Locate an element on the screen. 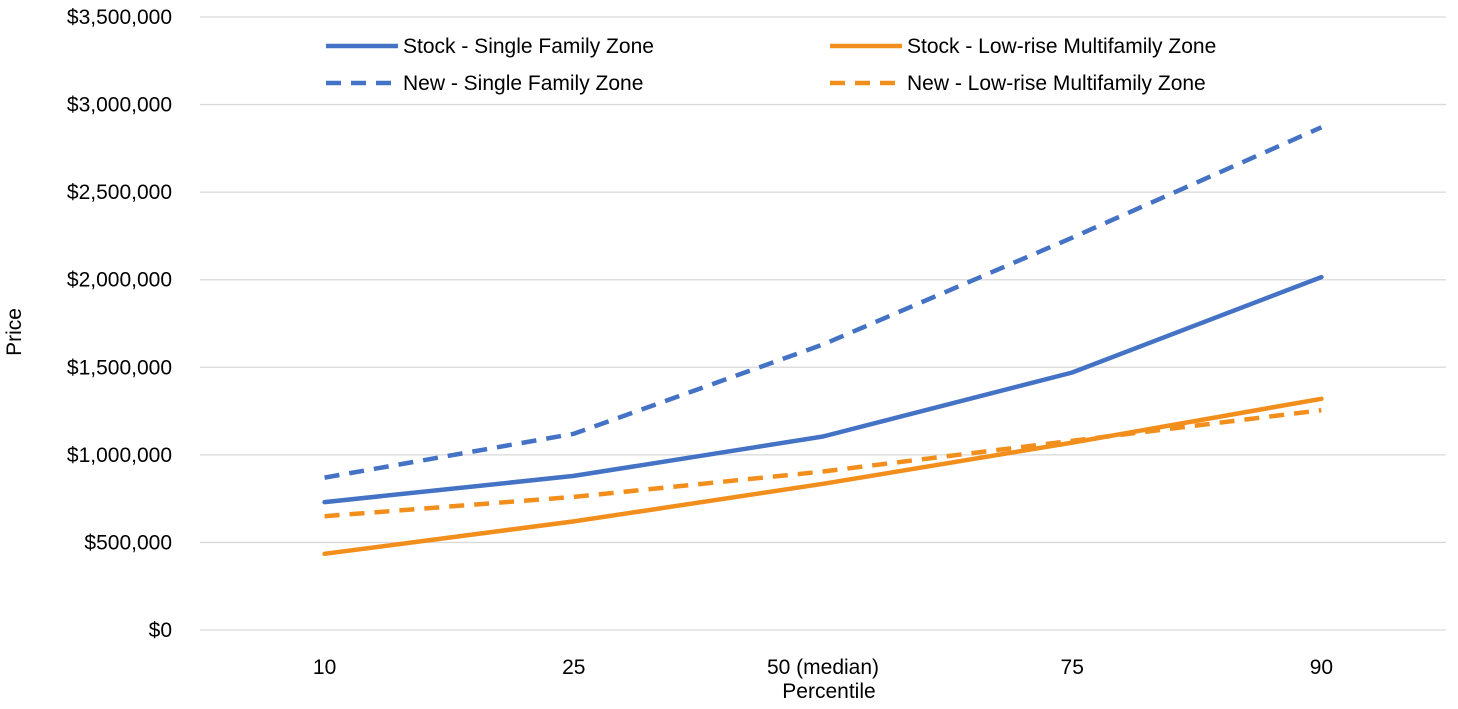  y-tick-label: $1,000,000 is located at coordinates (119, 455).